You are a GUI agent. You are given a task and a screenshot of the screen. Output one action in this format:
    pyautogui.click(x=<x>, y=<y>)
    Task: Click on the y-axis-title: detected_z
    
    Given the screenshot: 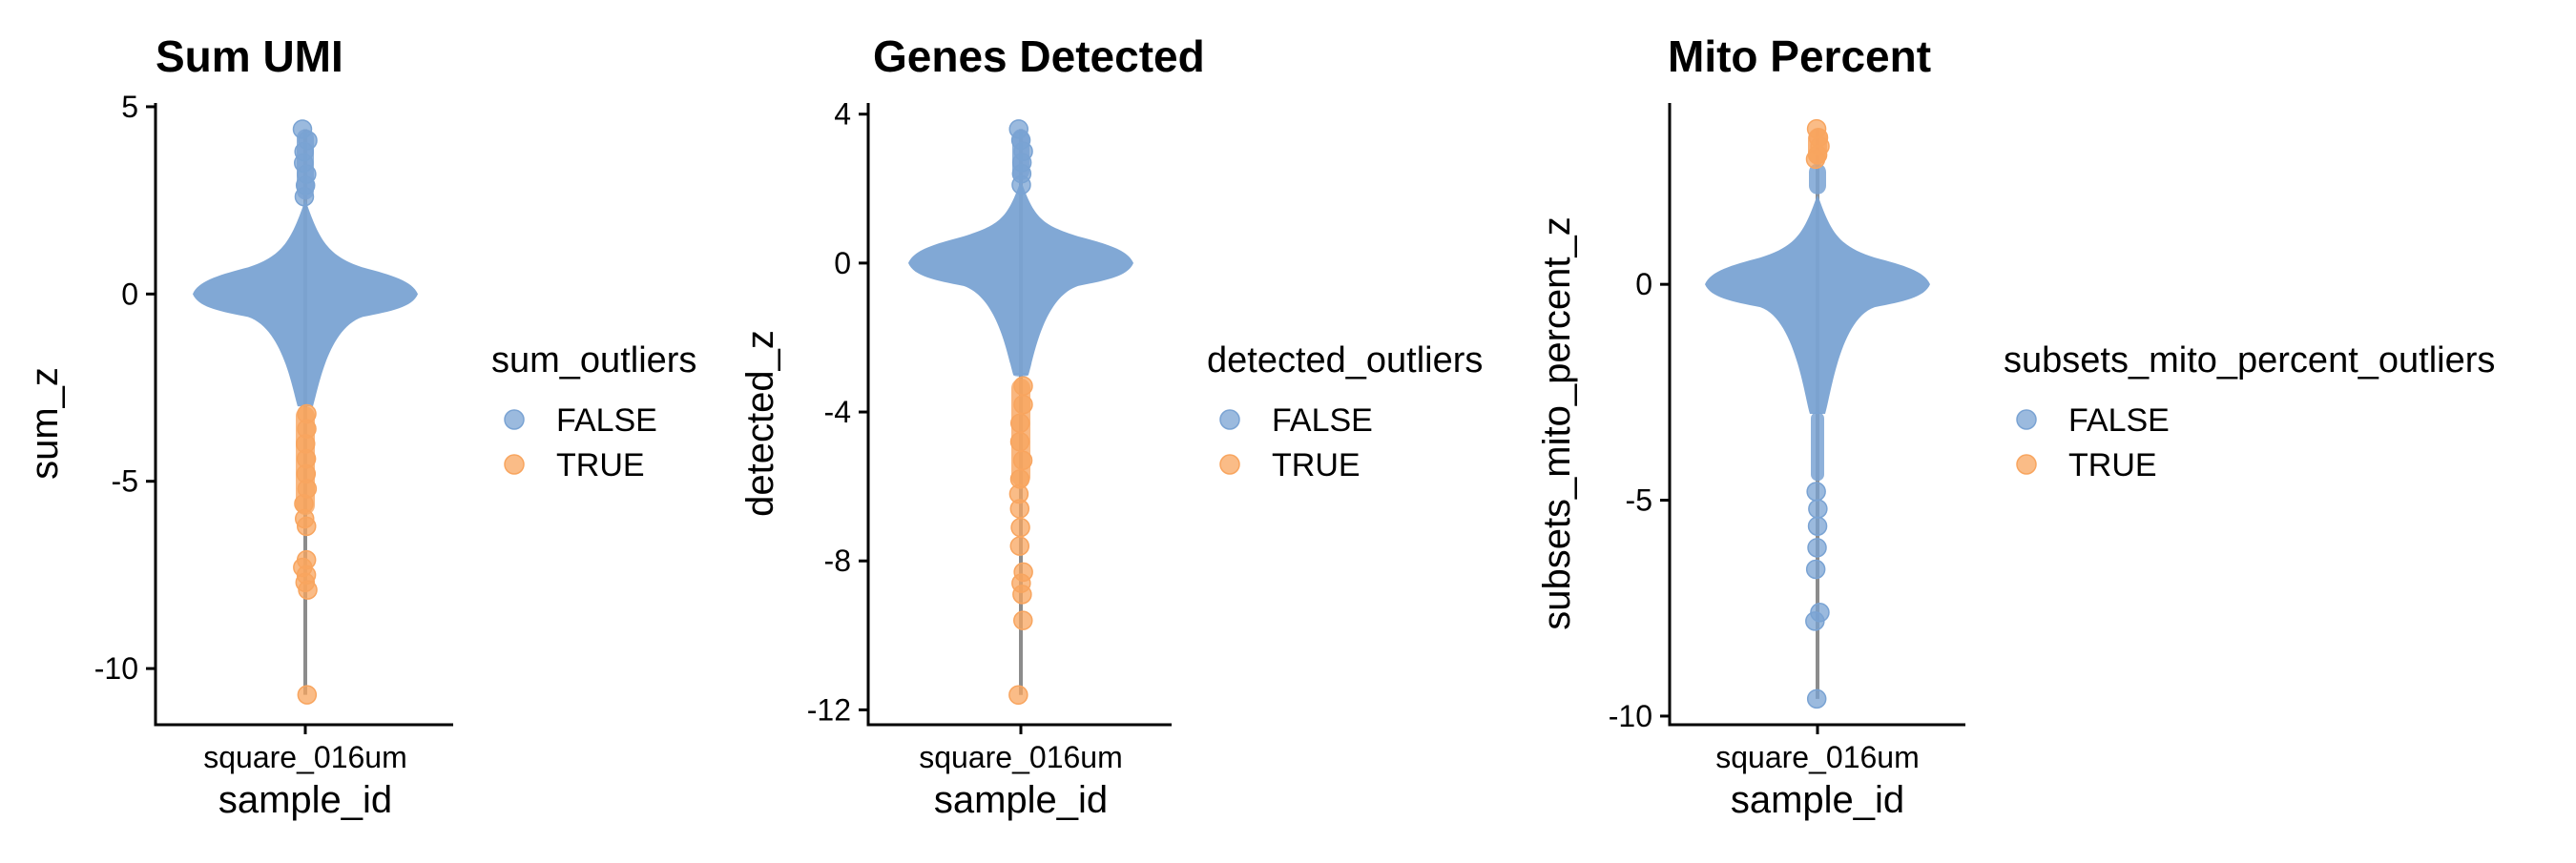 What is the action you would take?
    pyautogui.click(x=760, y=423)
    